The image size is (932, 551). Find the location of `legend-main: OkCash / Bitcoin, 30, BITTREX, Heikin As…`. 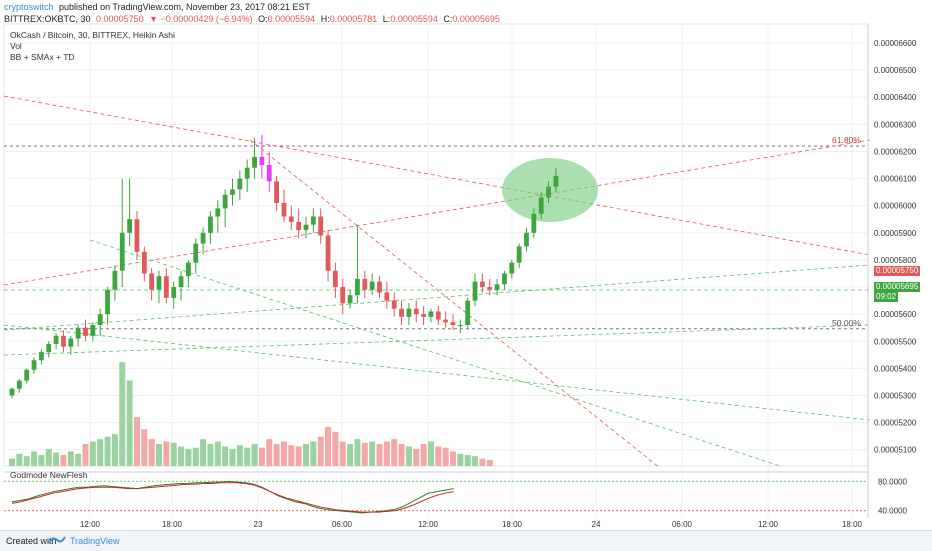

legend-main: OkCash / Bitcoin, 30, BITTREX, Heikin As… is located at coordinates (92, 35).